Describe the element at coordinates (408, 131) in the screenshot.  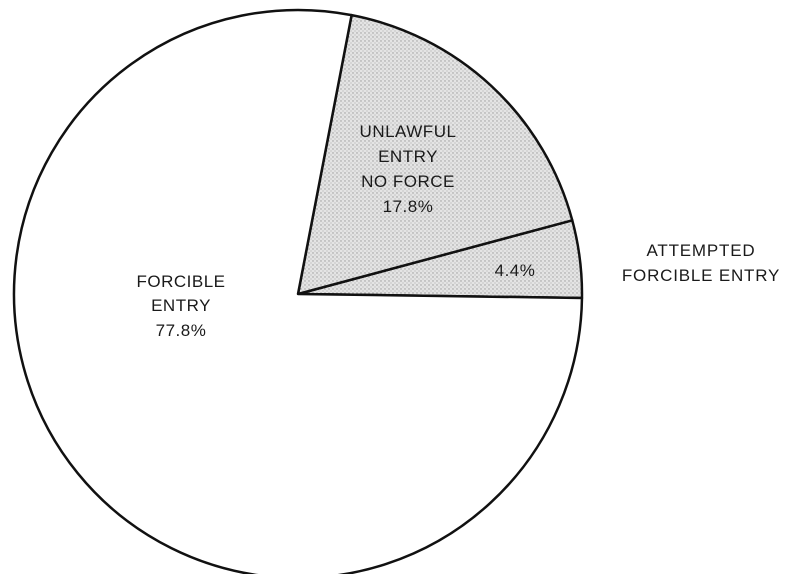
I see `slice-label-unlawful-line1: UNLAWFUL` at that location.